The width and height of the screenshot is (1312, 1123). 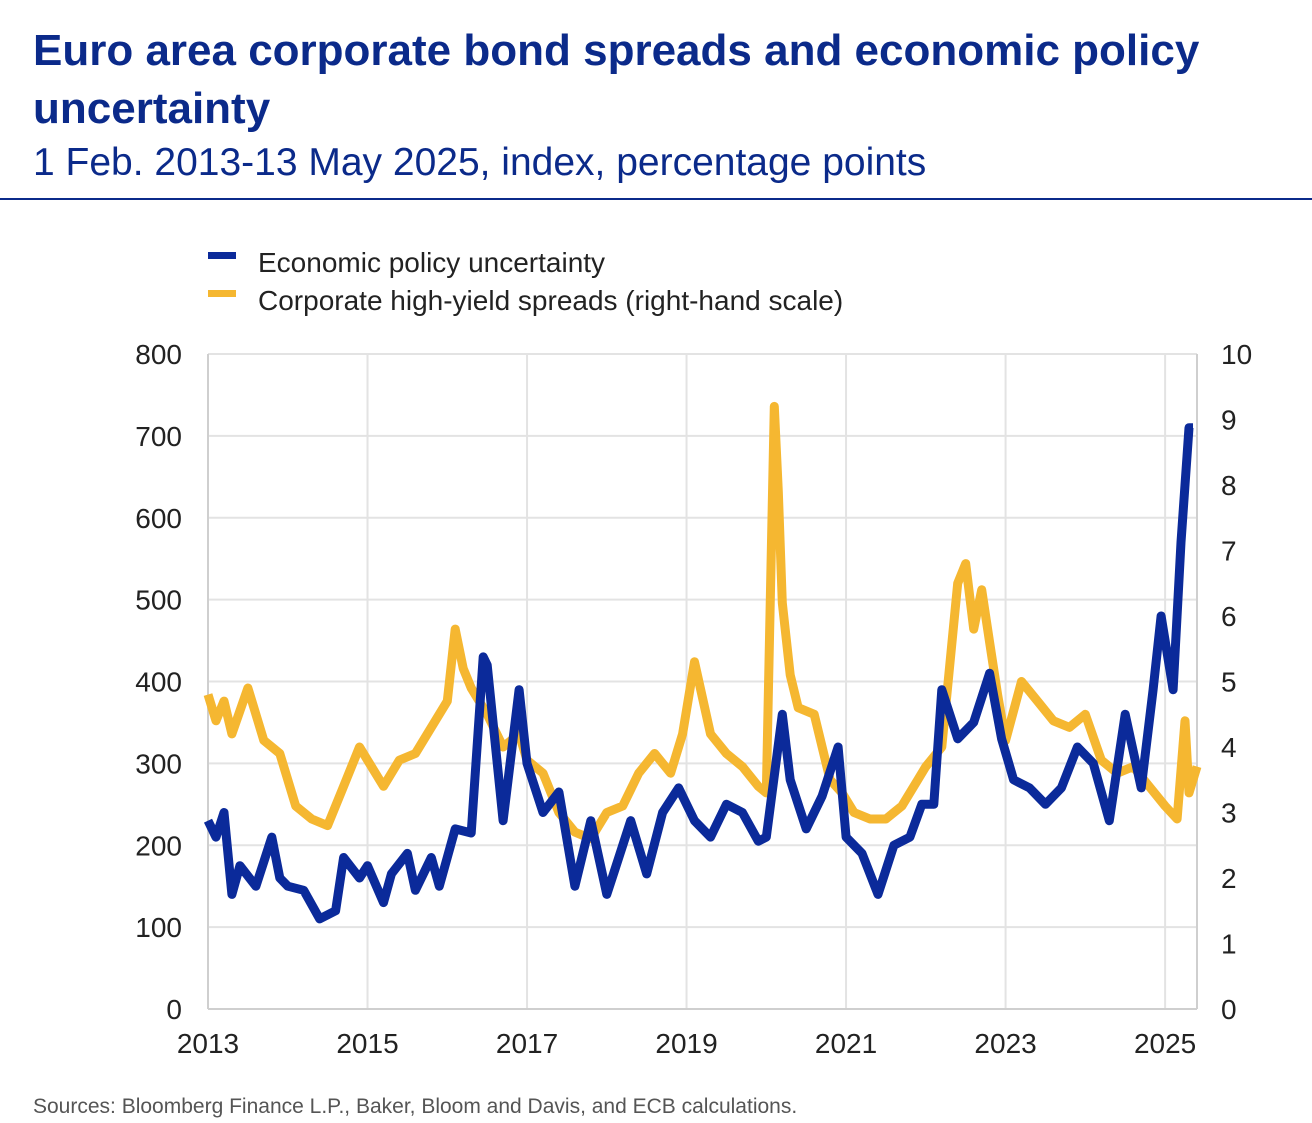 I want to click on right-tick-label: 0, so click(x=1229, y=1009).